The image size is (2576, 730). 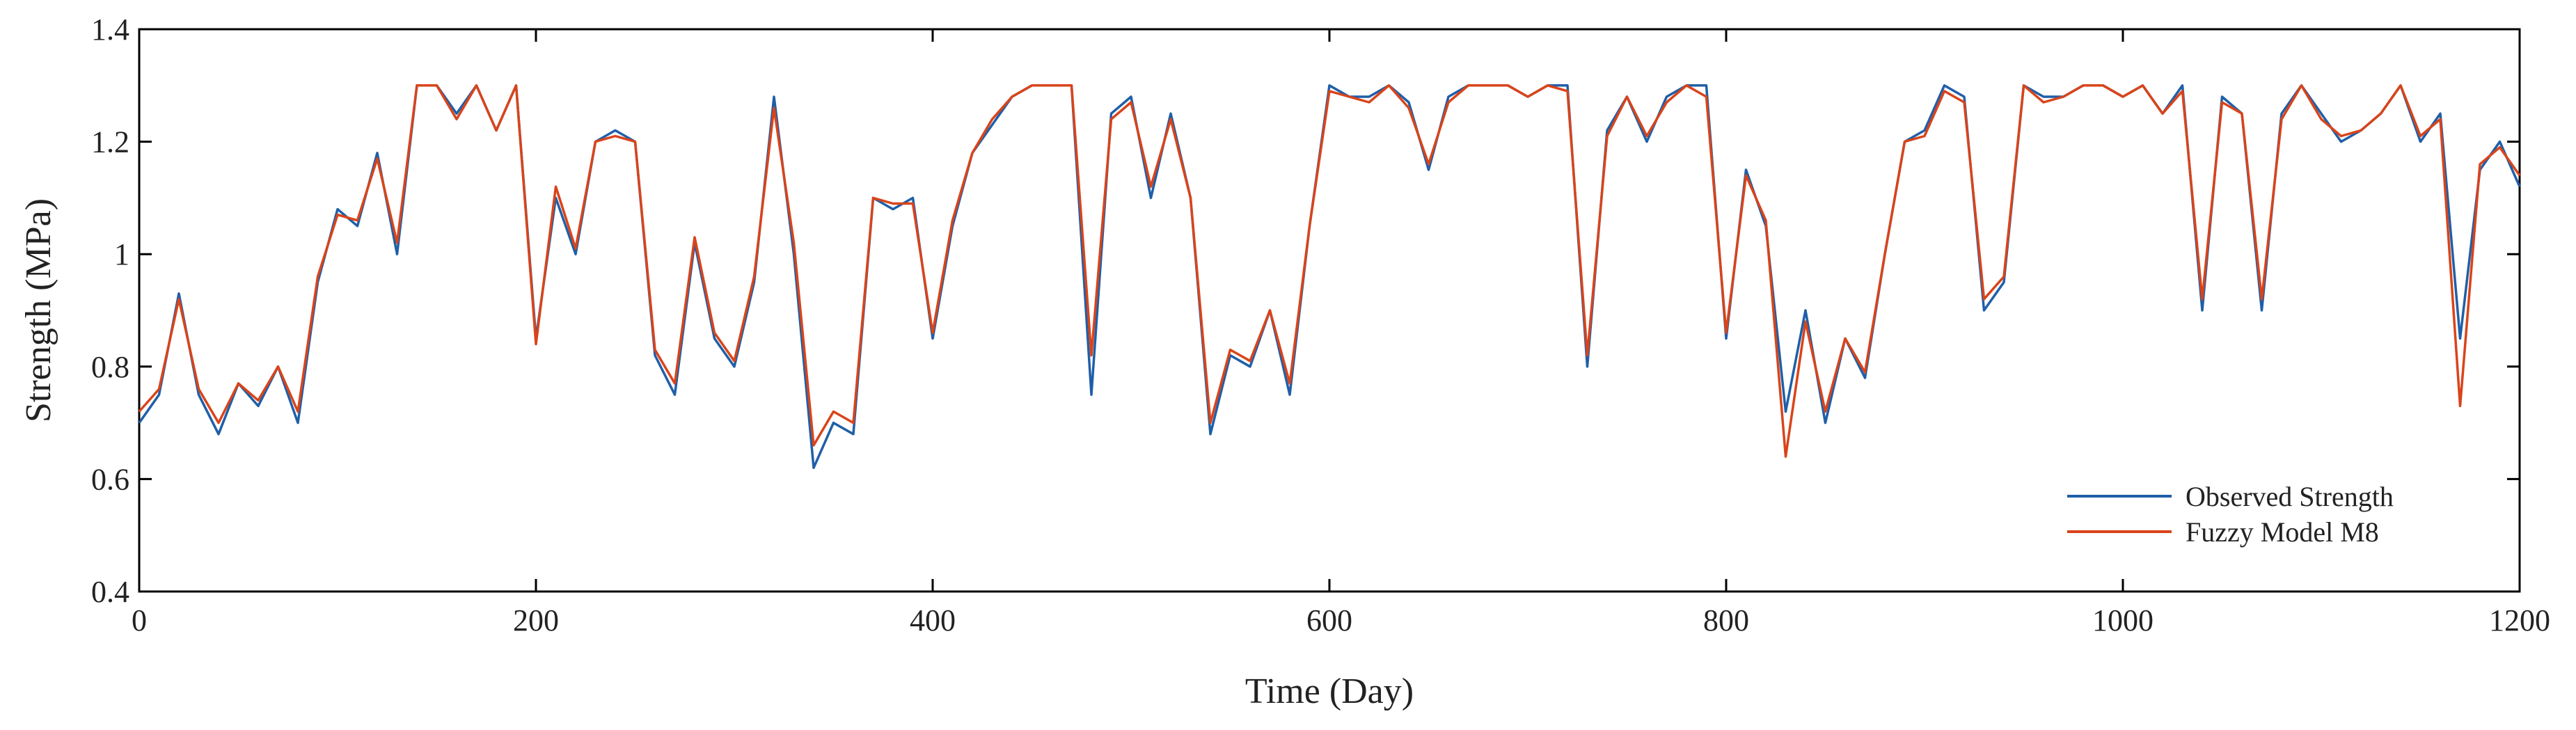 What do you see at coordinates (110, 367) in the screenshot?
I see `y-tick-label: 0.8` at bounding box center [110, 367].